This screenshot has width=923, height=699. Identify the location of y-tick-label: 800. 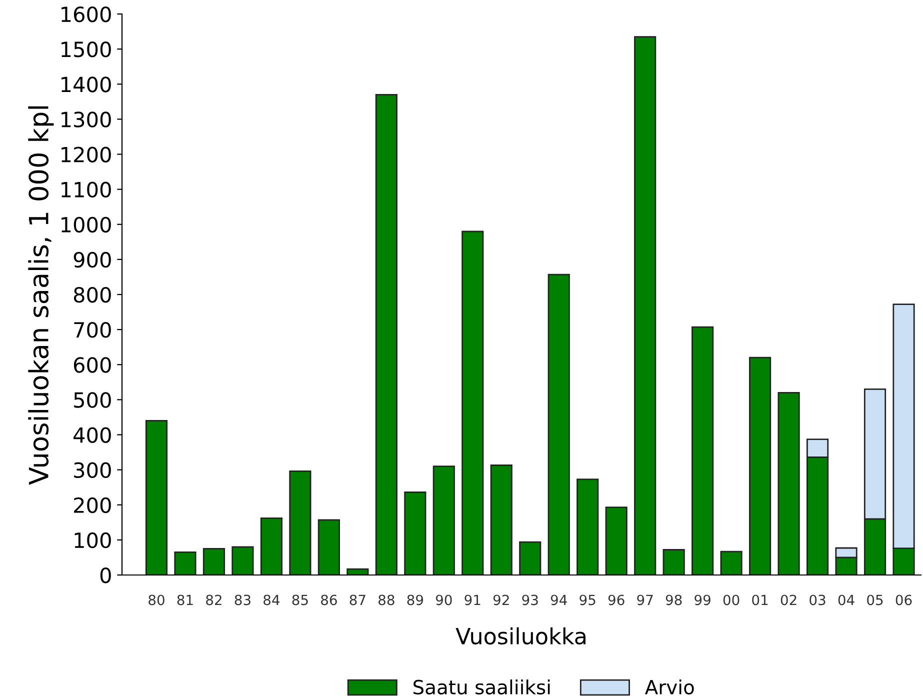
(92, 294).